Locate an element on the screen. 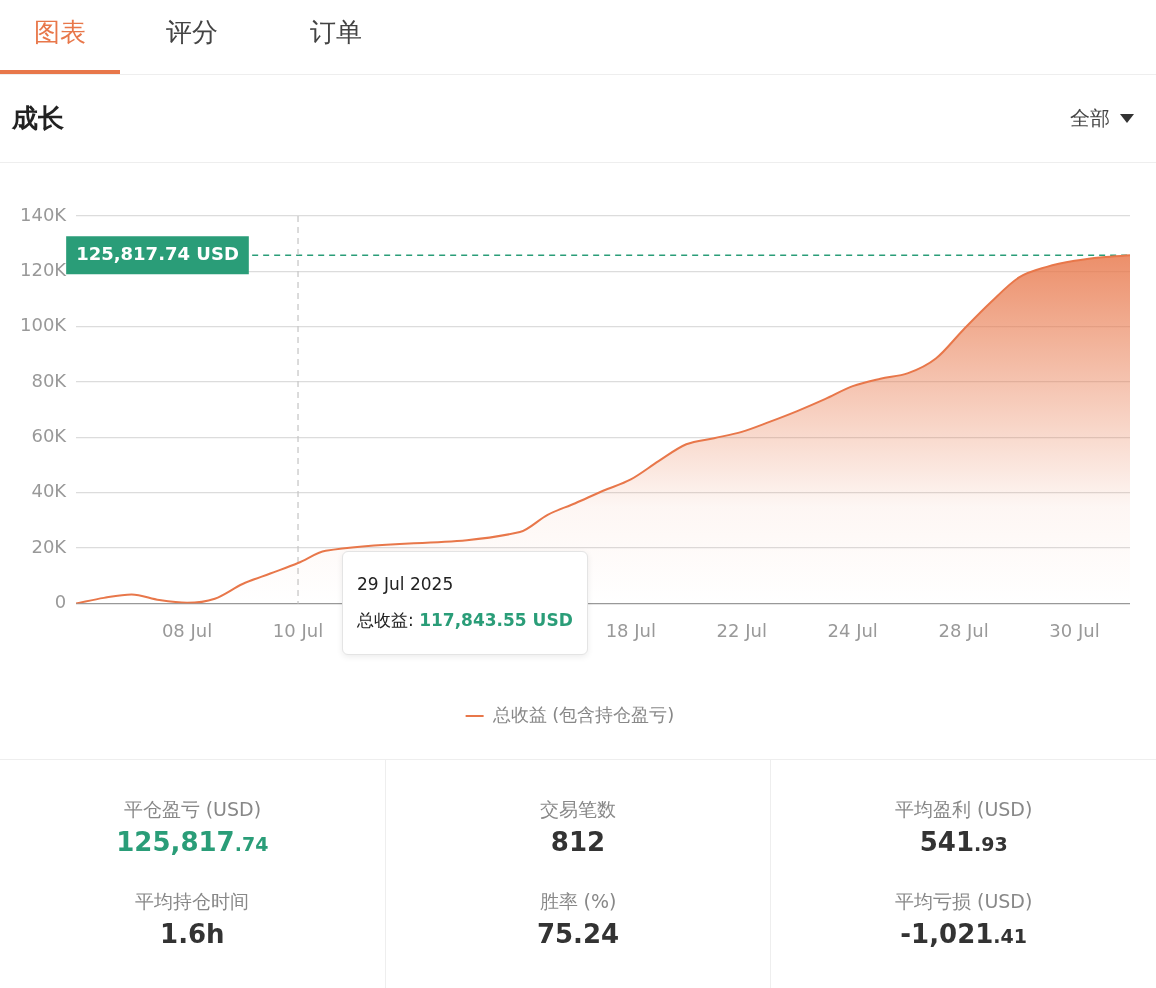 This screenshot has width=1156, height=988. text: 平仓盈亏 (USD) is located at coordinates (192, 809).